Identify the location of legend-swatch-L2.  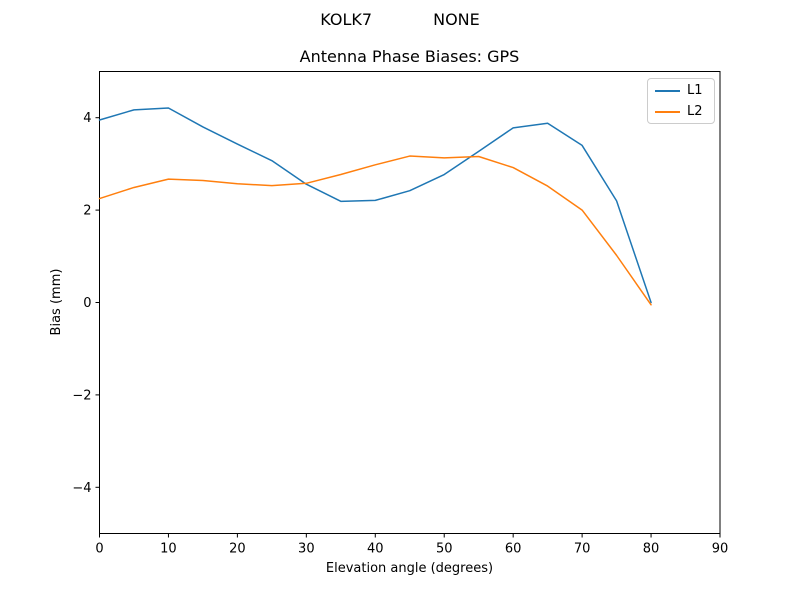
(667, 111).